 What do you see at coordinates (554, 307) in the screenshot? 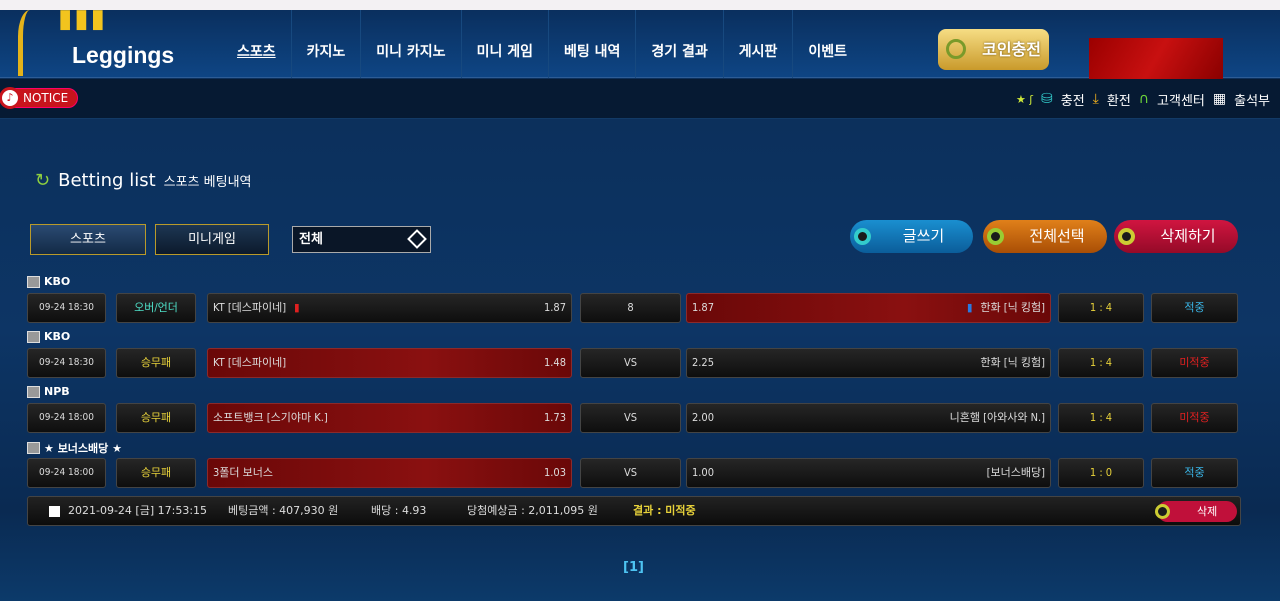
I see `home-odds: 1.87` at bounding box center [554, 307].